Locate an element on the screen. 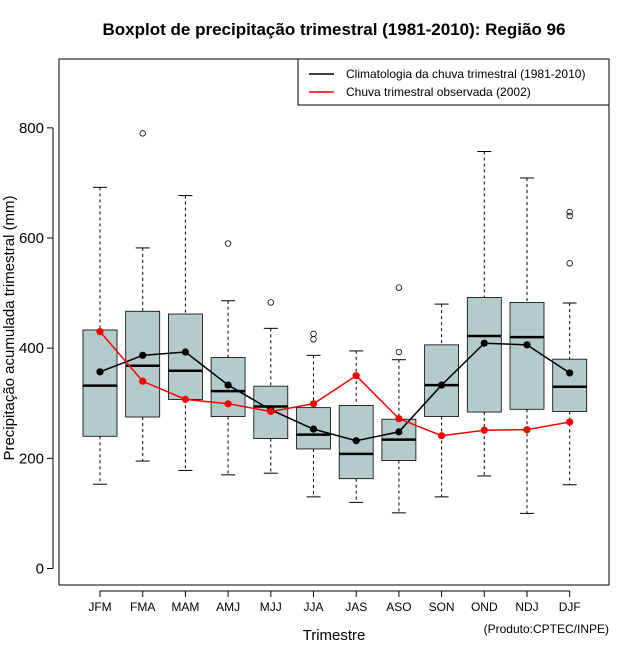 The height and width of the screenshot is (660, 640). x-tick-label: OND is located at coordinates (484, 607).